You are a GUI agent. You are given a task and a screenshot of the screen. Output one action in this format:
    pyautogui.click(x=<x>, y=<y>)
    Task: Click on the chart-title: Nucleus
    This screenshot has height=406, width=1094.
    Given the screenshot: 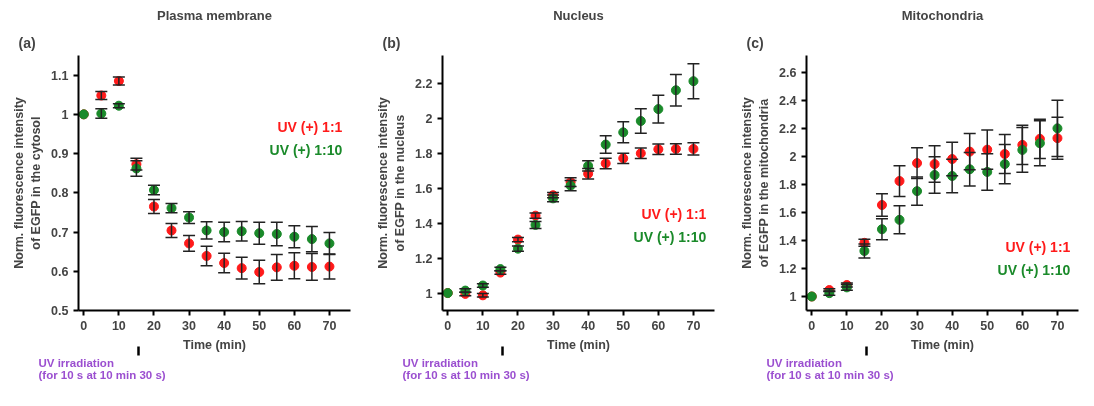 What is the action you would take?
    pyautogui.click(x=578, y=15)
    